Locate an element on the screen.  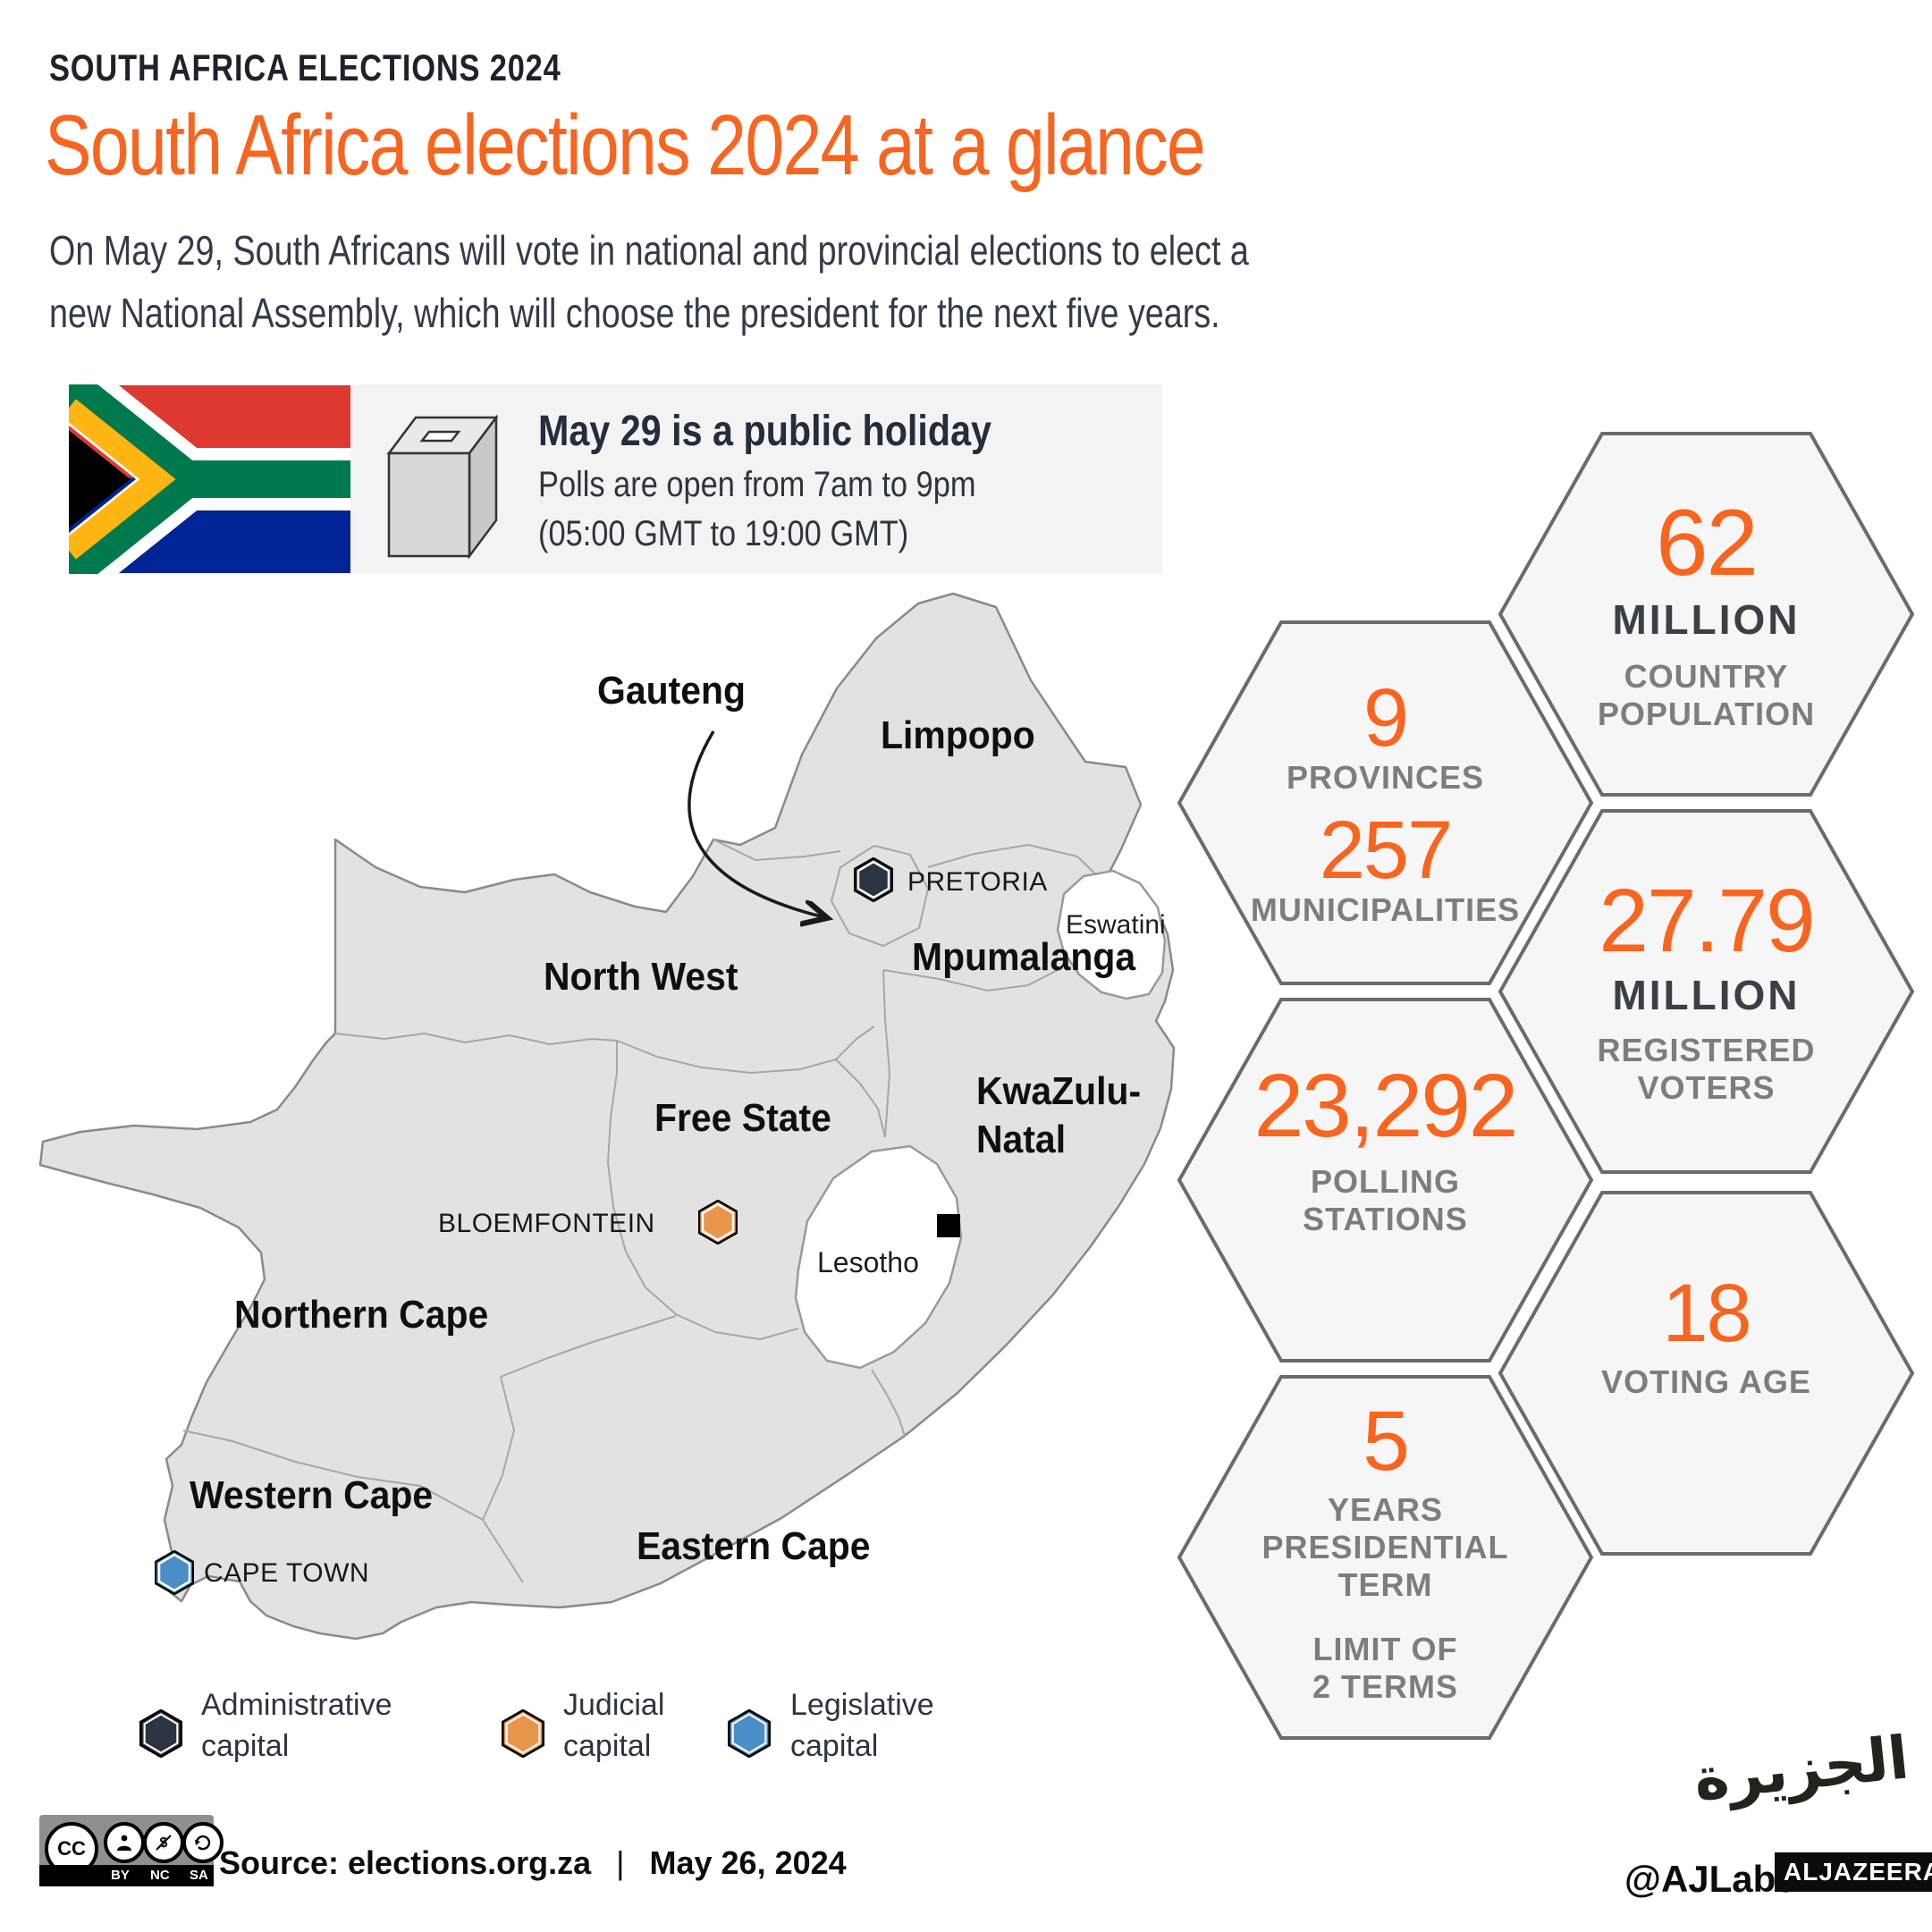
stat-provinces-value: 9 is located at coordinates (1386, 718).